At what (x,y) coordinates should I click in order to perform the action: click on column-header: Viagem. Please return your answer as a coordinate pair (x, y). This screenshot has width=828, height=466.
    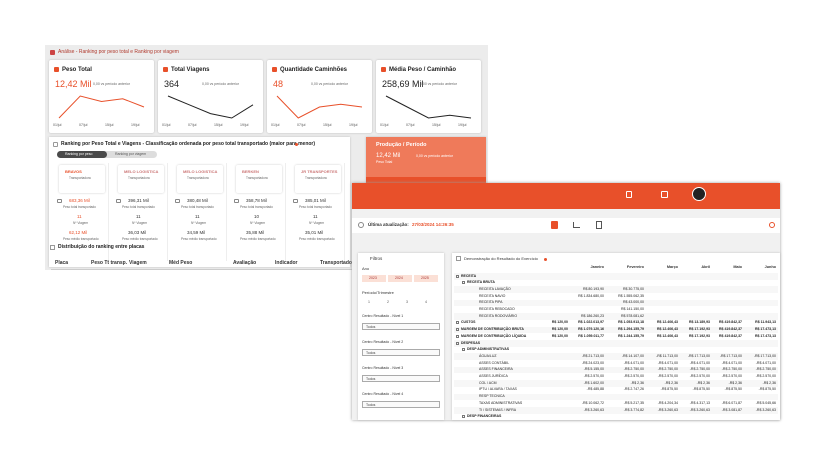
    Looking at the image, I should click on (138, 263).